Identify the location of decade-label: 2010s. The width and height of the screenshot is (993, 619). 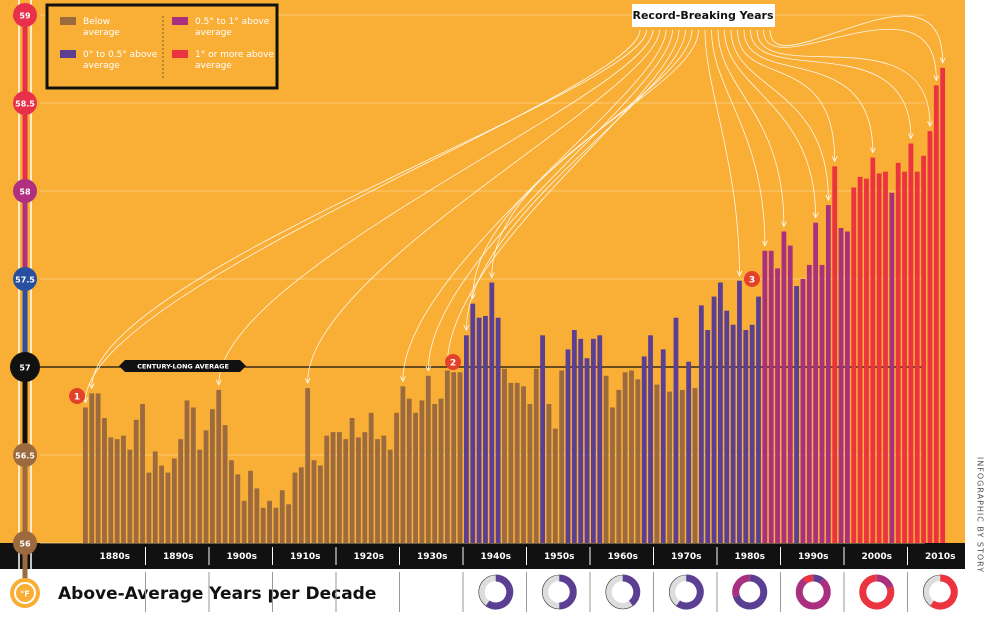
(940, 557).